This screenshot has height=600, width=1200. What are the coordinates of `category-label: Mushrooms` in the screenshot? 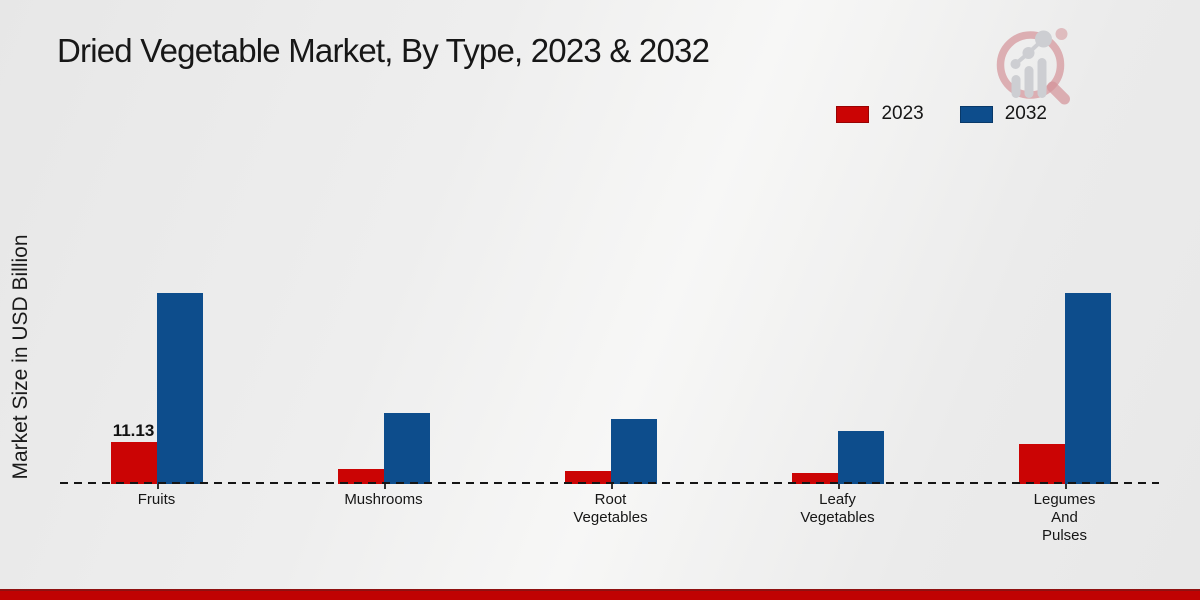 It's located at (383, 499).